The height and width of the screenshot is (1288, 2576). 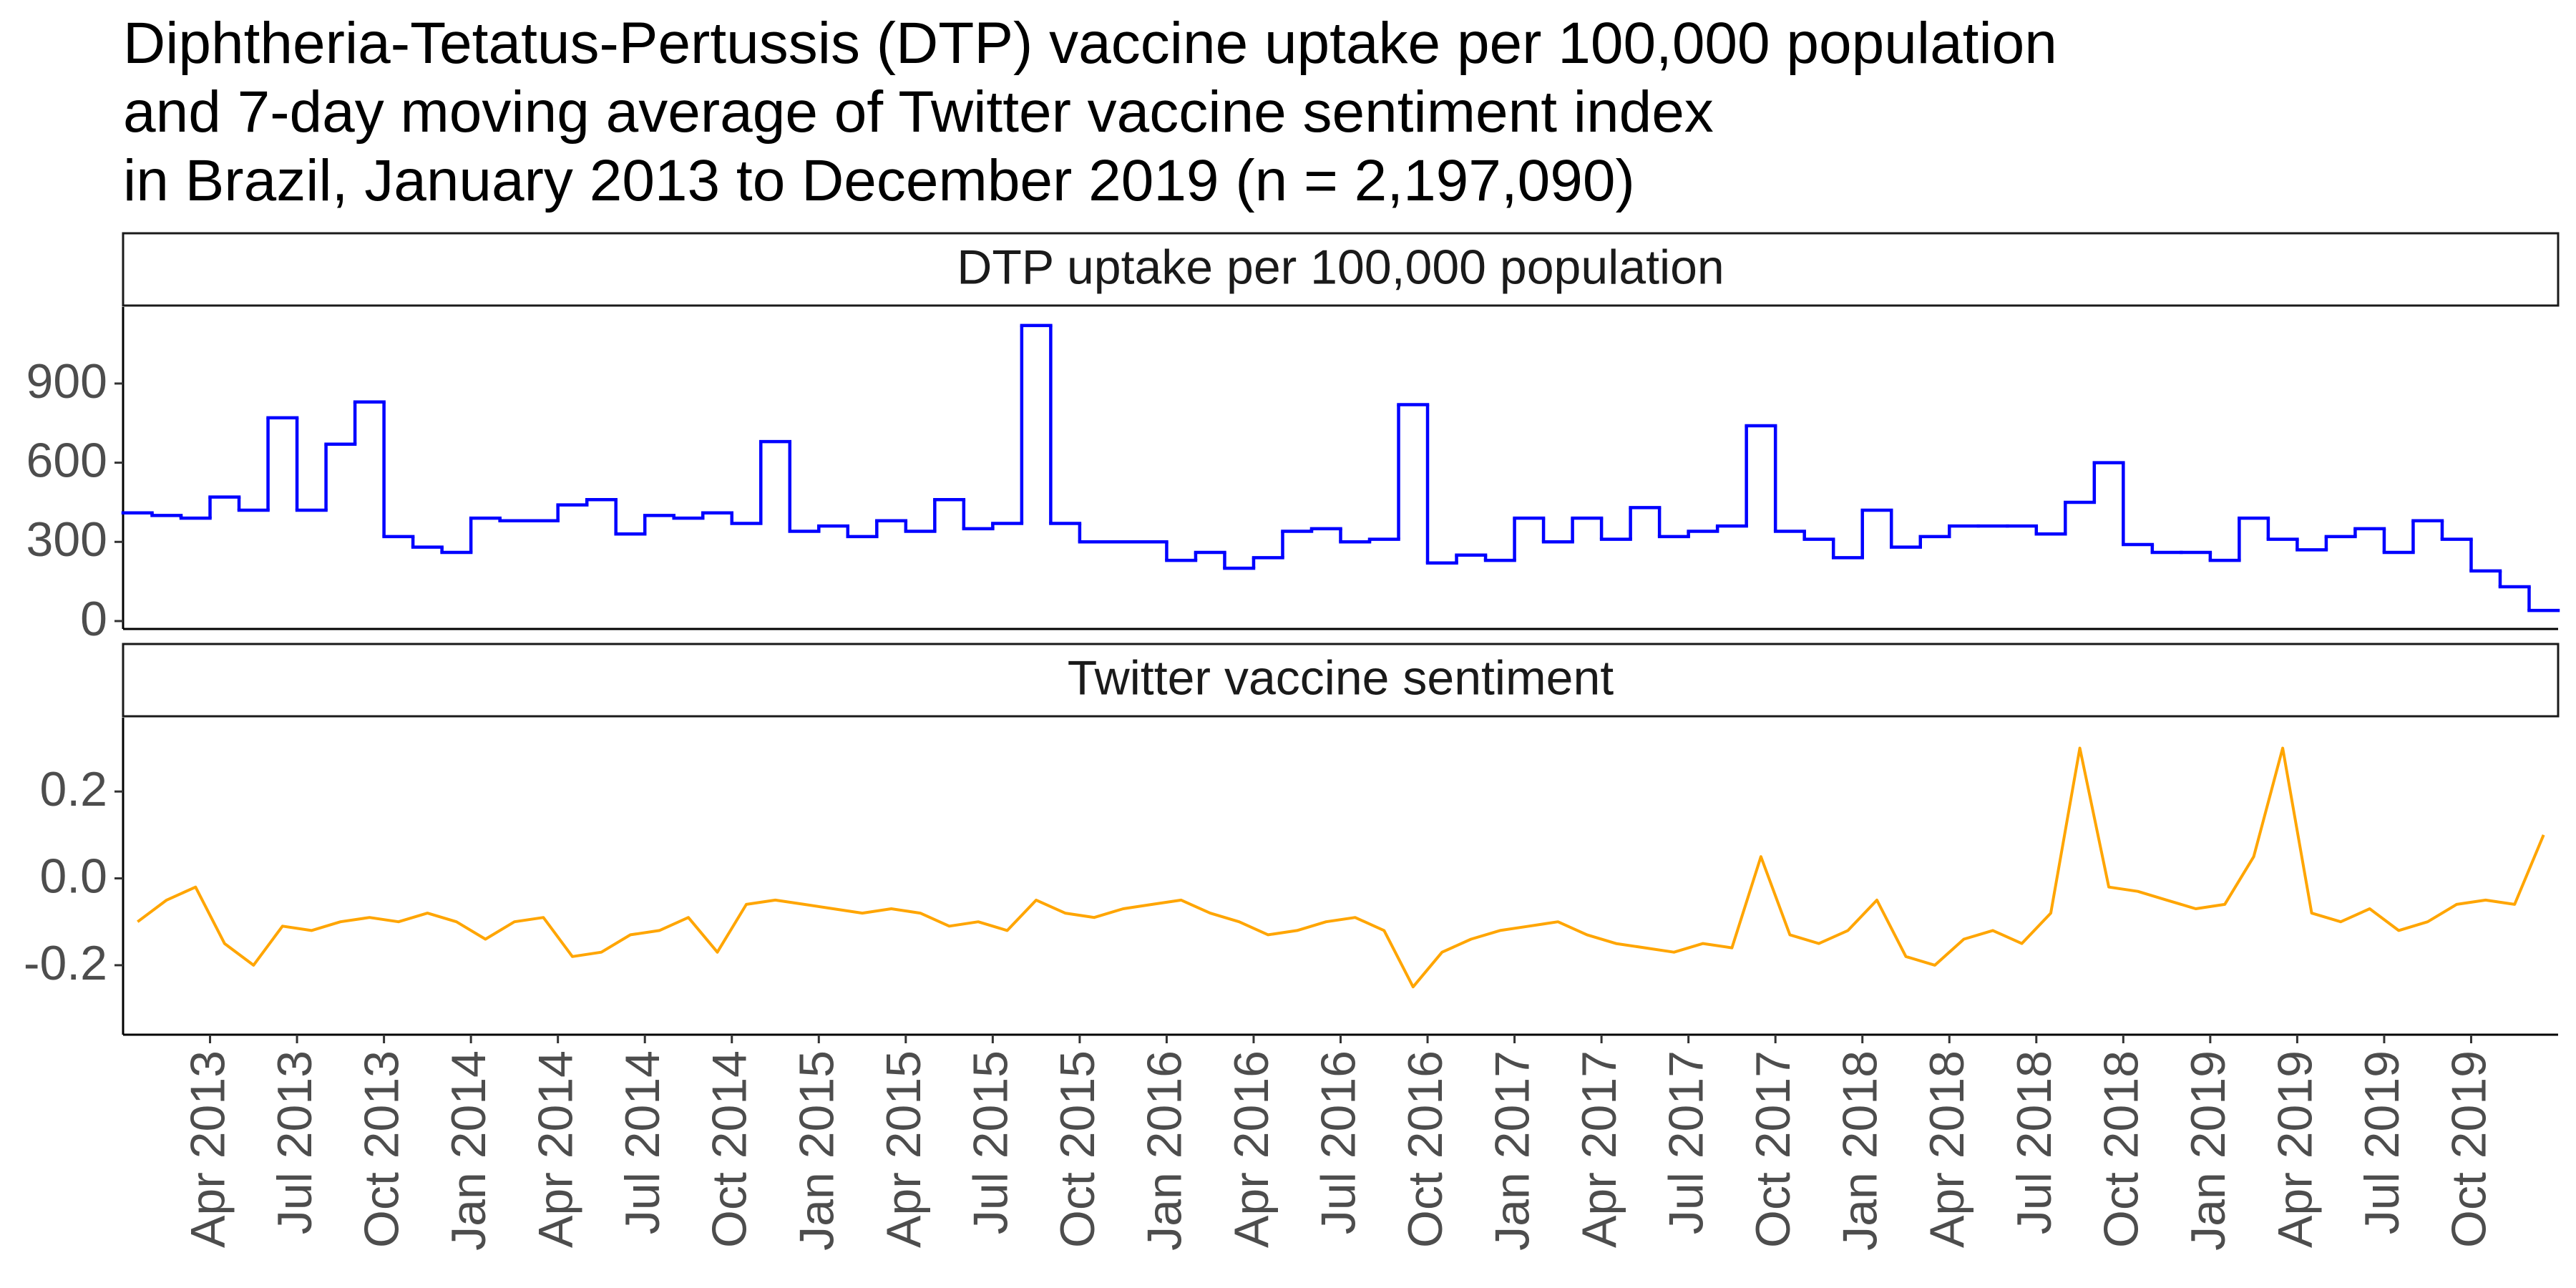 What do you see at coordinates (2208, 1150) in the screenshot?
I see `x-tick-label: Jan 2019` at bounding box center [2208, 1150].